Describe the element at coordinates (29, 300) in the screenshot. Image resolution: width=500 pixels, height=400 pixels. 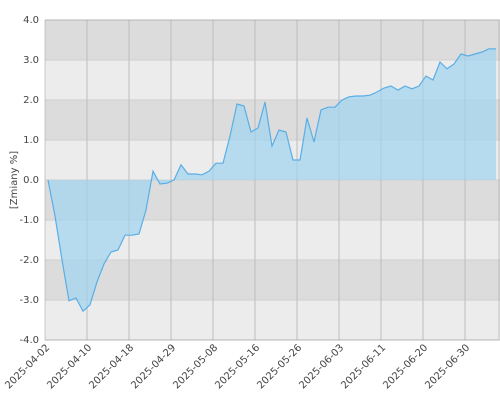
I see `y-tick-label: -3.0` at that location.